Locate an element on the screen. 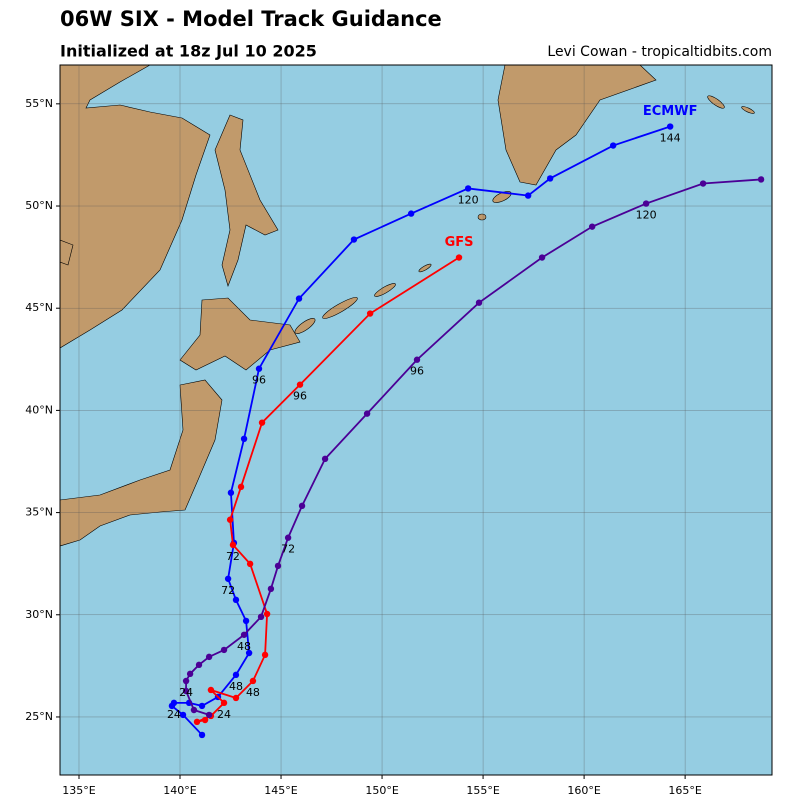 Image resolution: width=800 pixels, height=800 pixels. x-tick-label: 135°E is located at coordinates (78, 790).